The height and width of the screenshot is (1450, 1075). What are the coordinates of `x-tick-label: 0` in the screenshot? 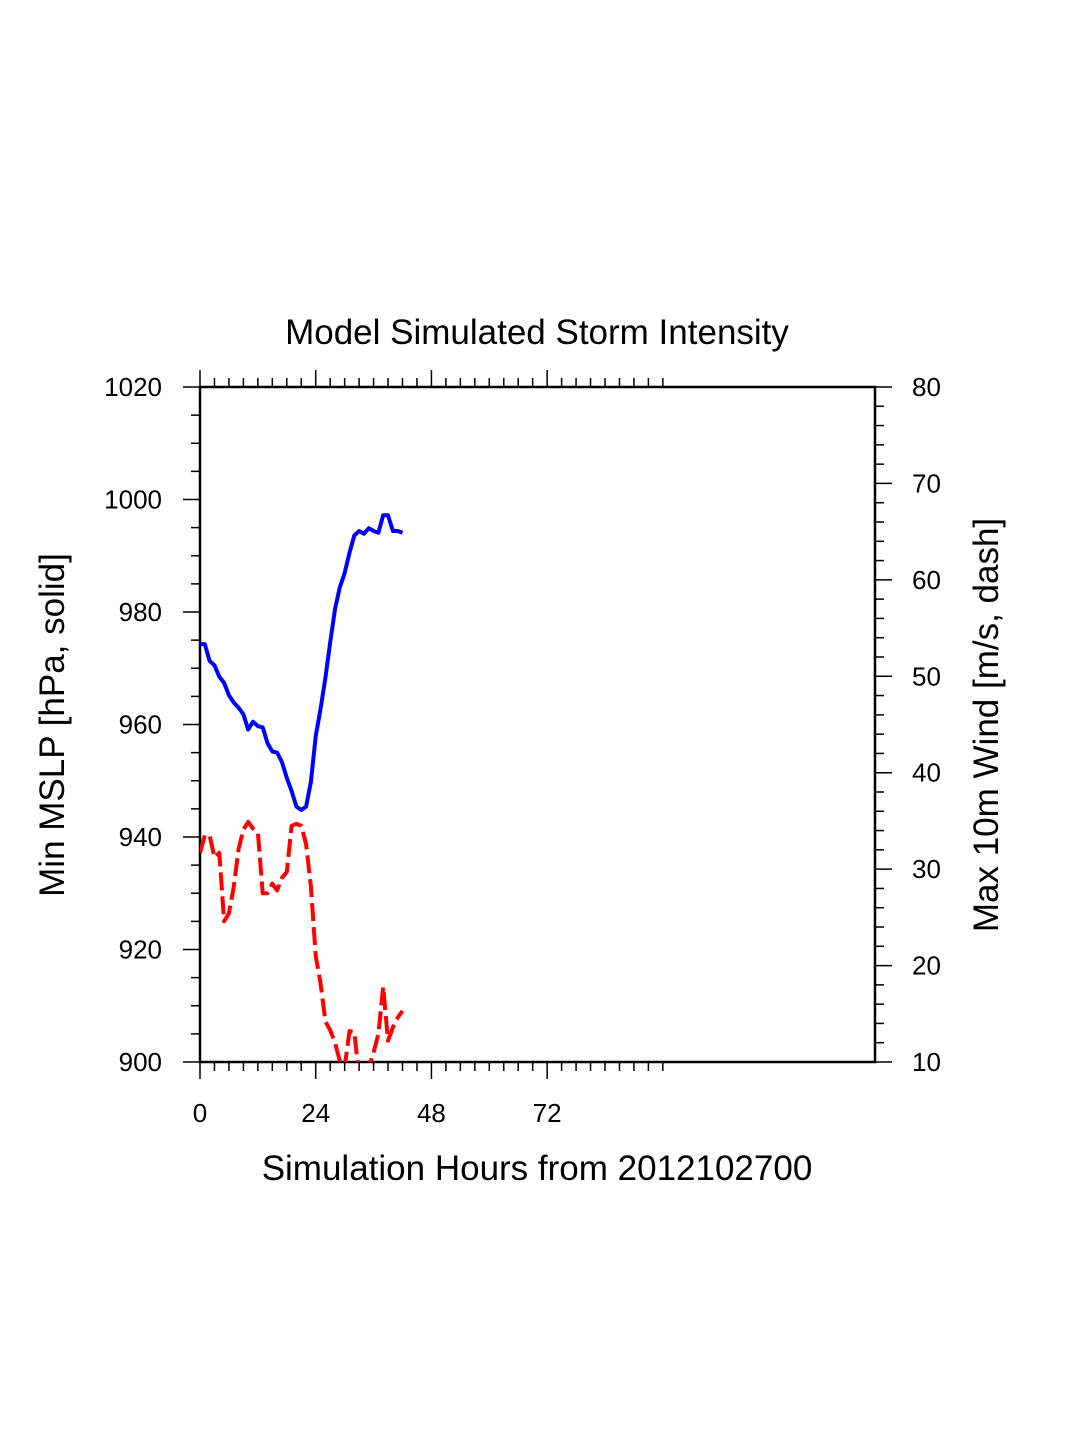 It's located at (200, 1113).